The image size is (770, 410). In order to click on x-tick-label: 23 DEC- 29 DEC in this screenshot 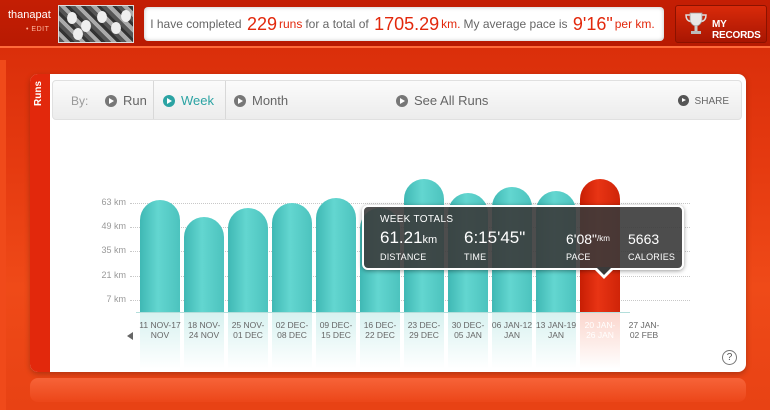, I will do `click(424, 330)`.